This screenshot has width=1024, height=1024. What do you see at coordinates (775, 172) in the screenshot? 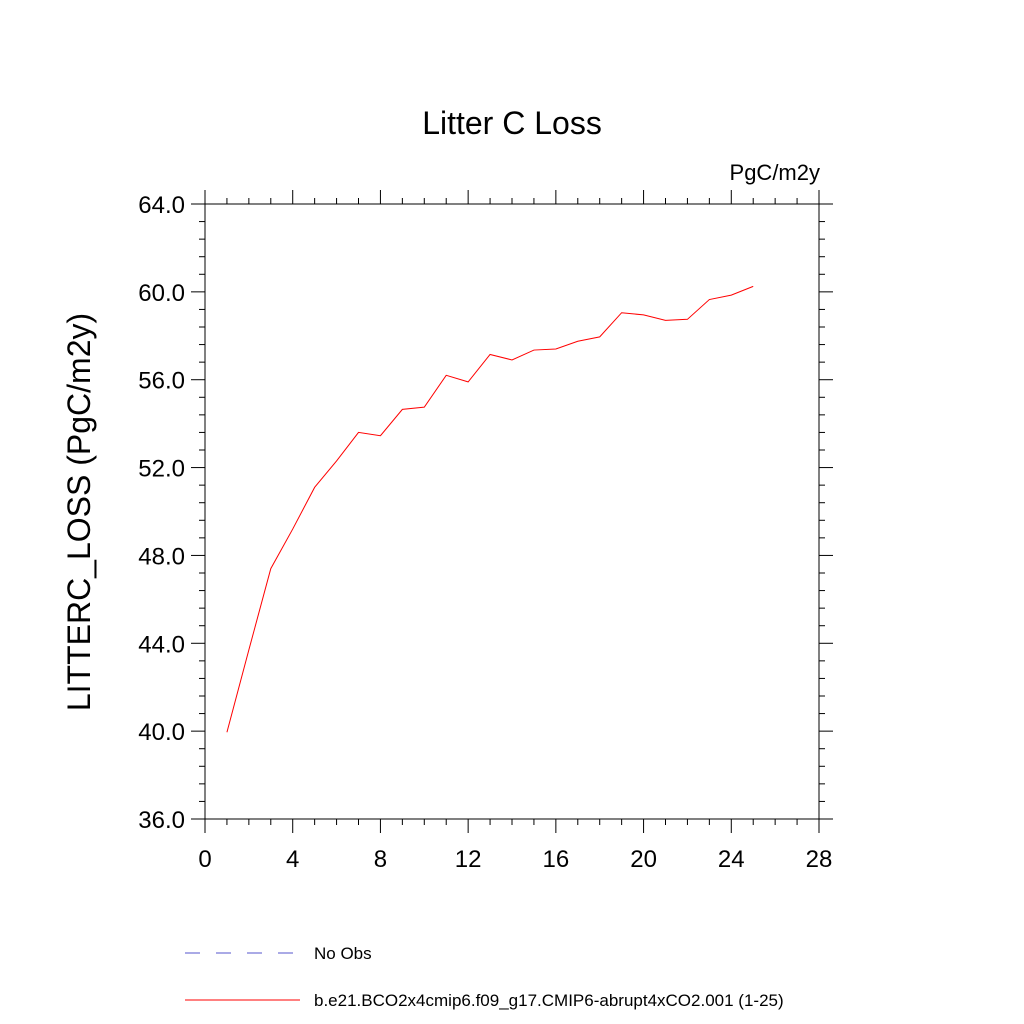
I see `units-label: PgC/m2y` at bounding box center [775, 172].